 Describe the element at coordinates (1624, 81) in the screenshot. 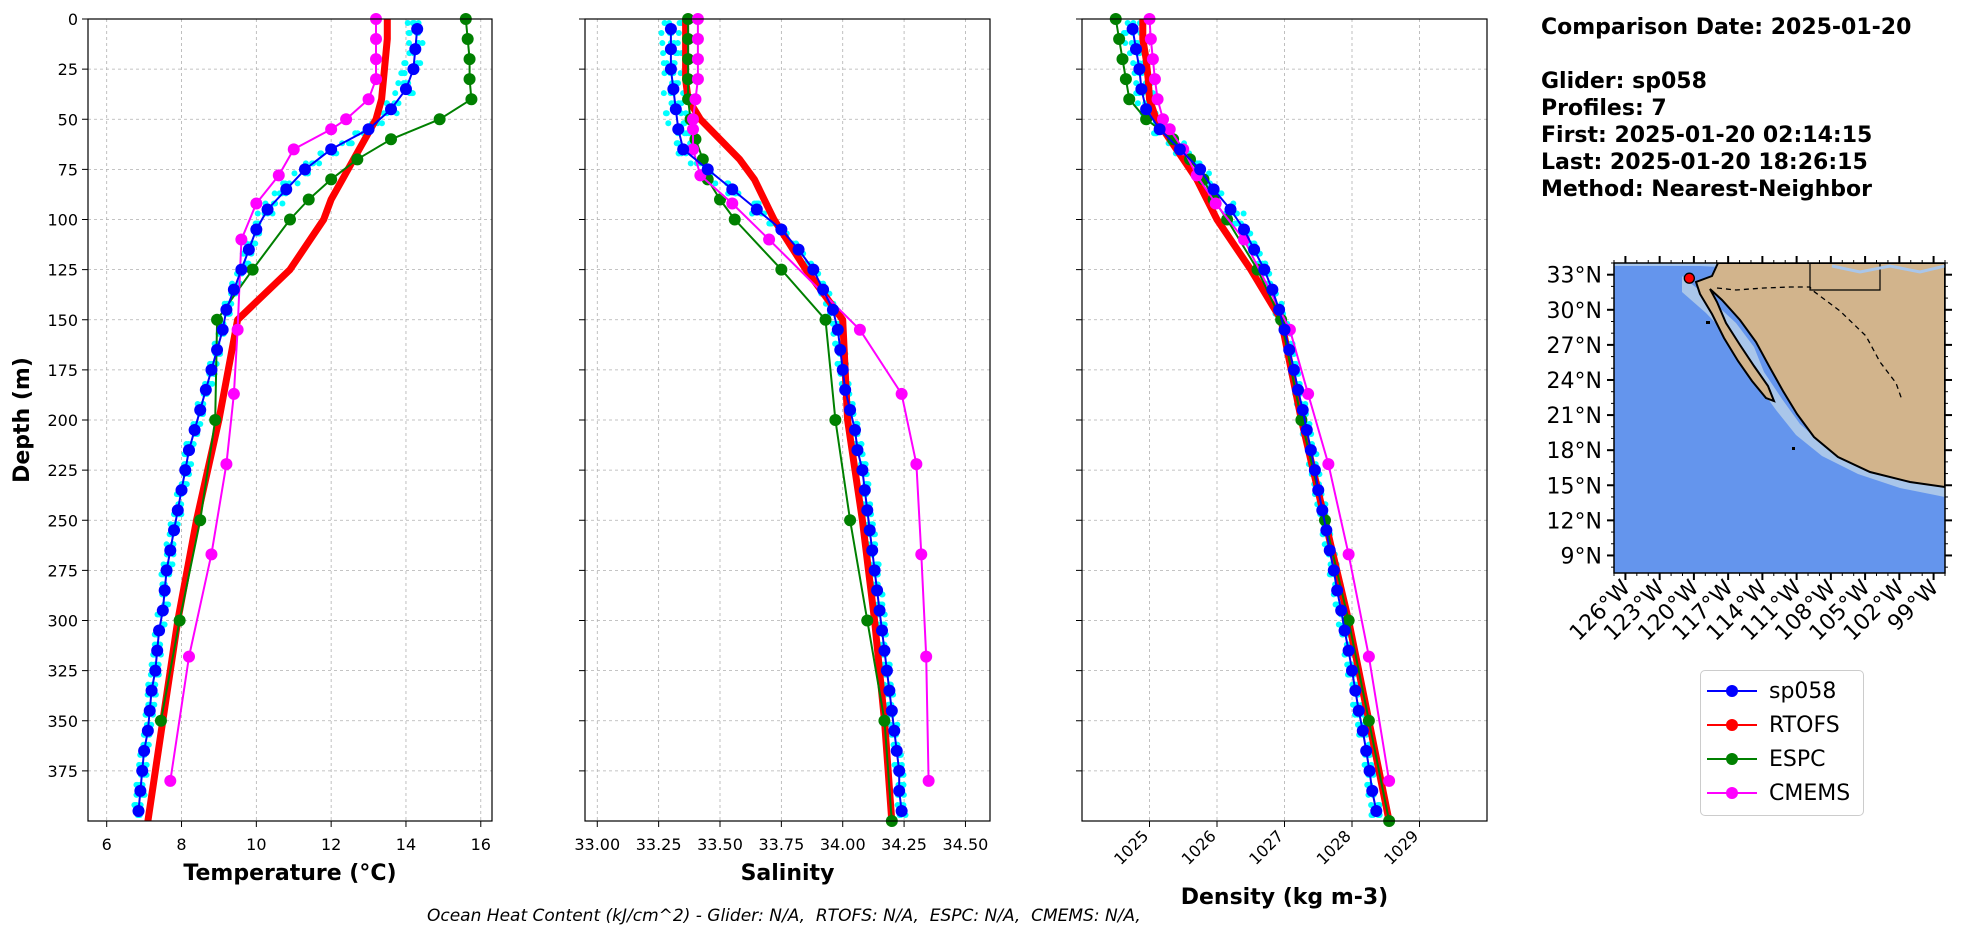

I see `glider-name: Glider: sp058` at that location.